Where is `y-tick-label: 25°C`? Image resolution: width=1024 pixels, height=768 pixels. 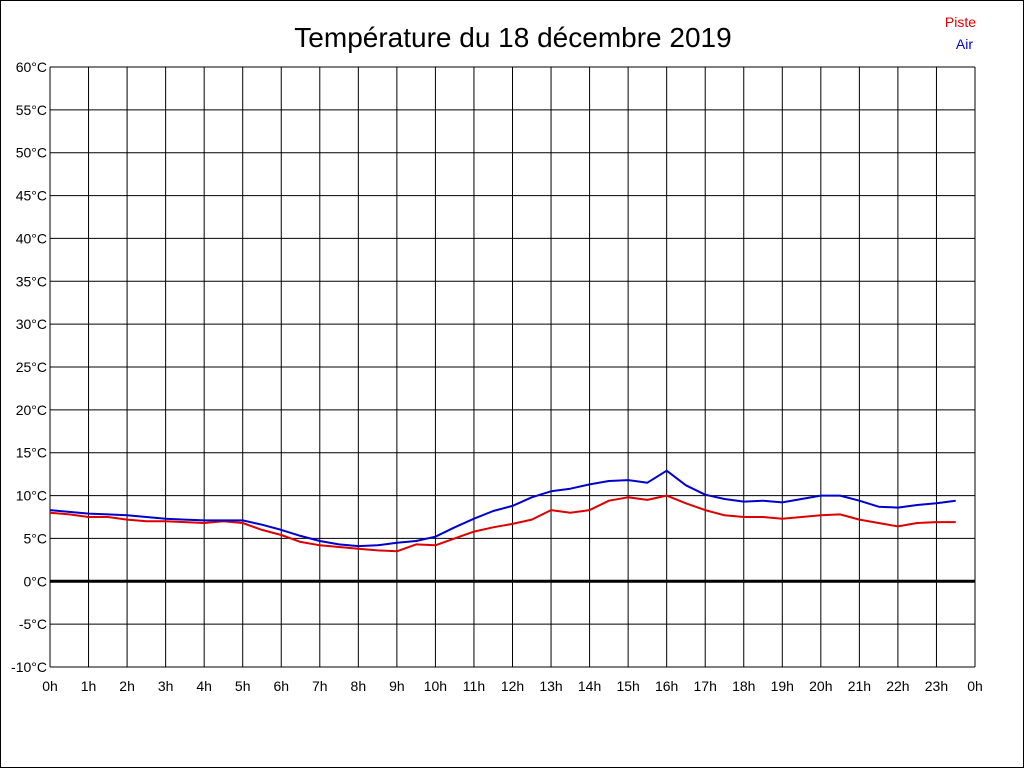
y-tick-label: 25°C is located at coordinates (31, 367).